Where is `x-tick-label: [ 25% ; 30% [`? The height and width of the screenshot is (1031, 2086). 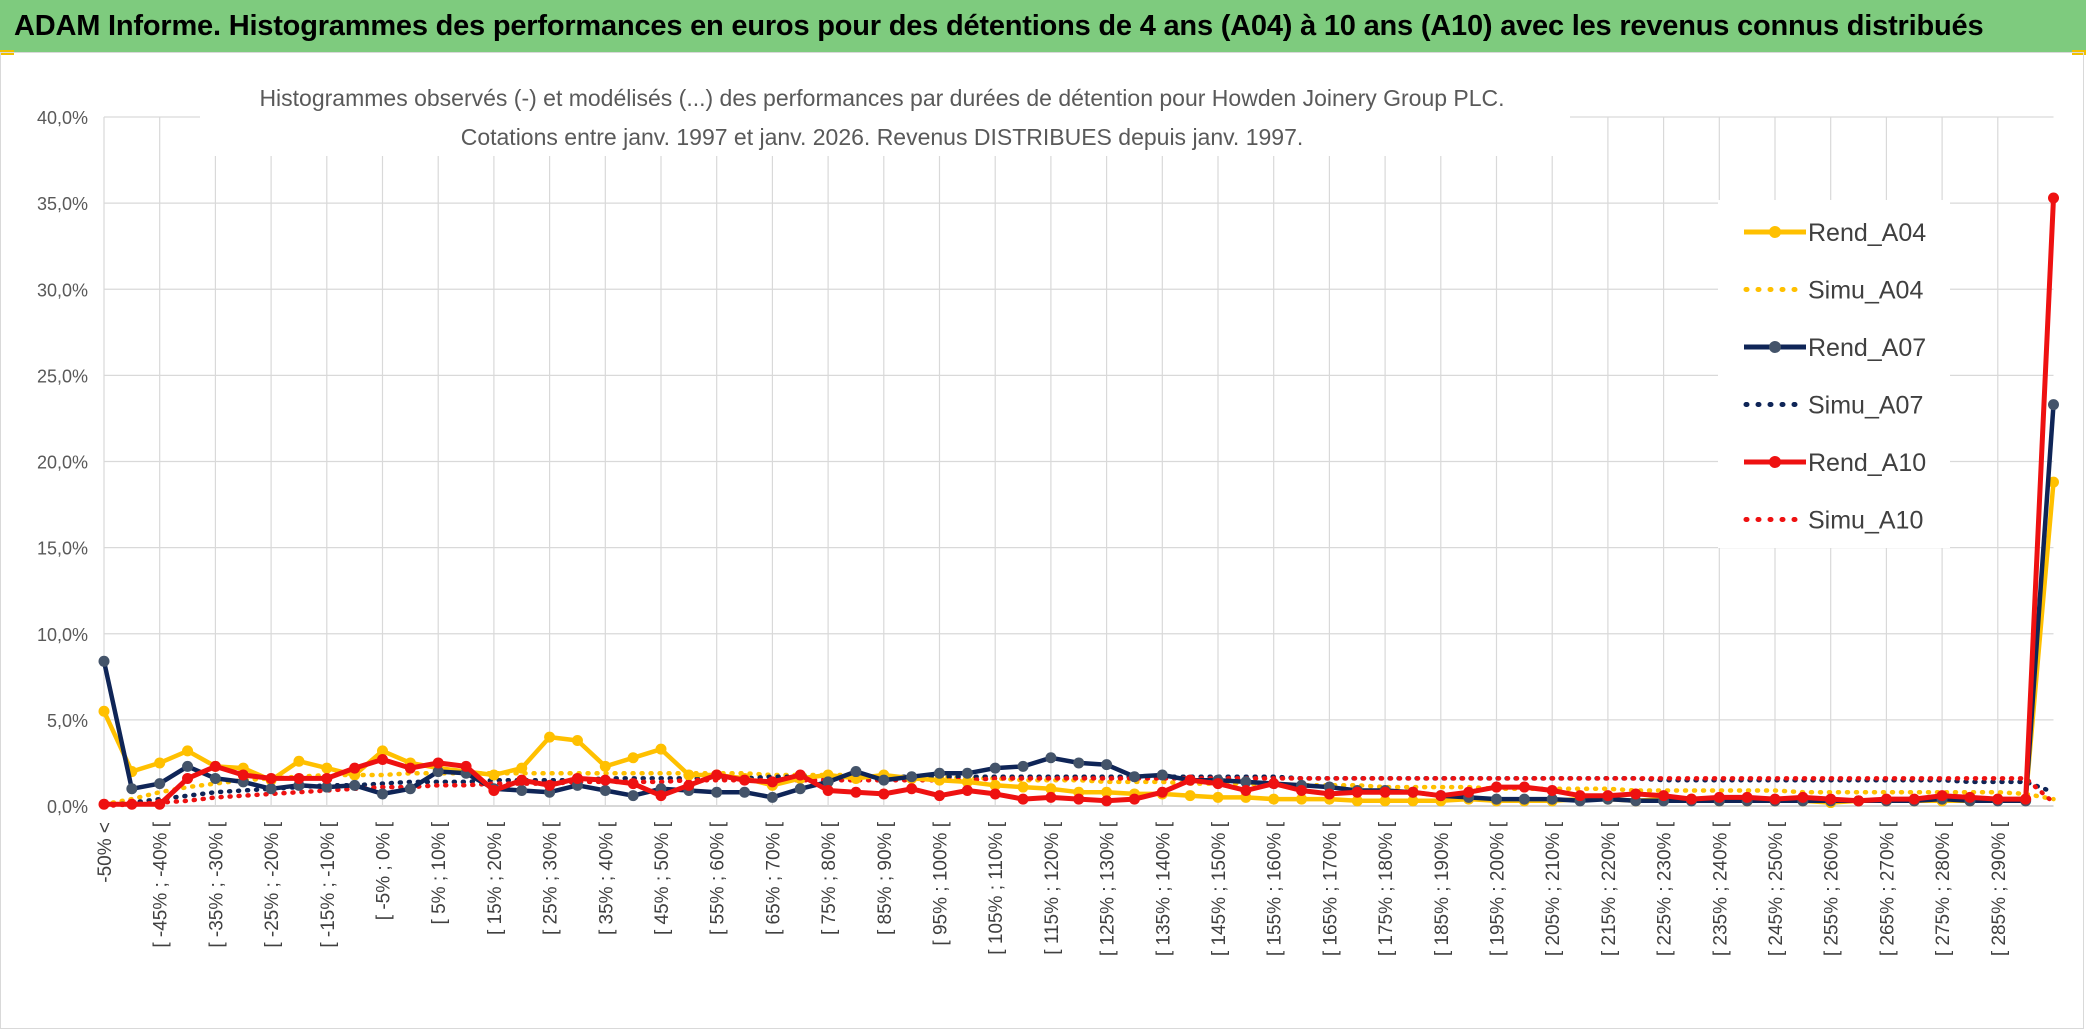
x-tick-label: [ 25% ; 30% [ is located at coordinates (551, 878).